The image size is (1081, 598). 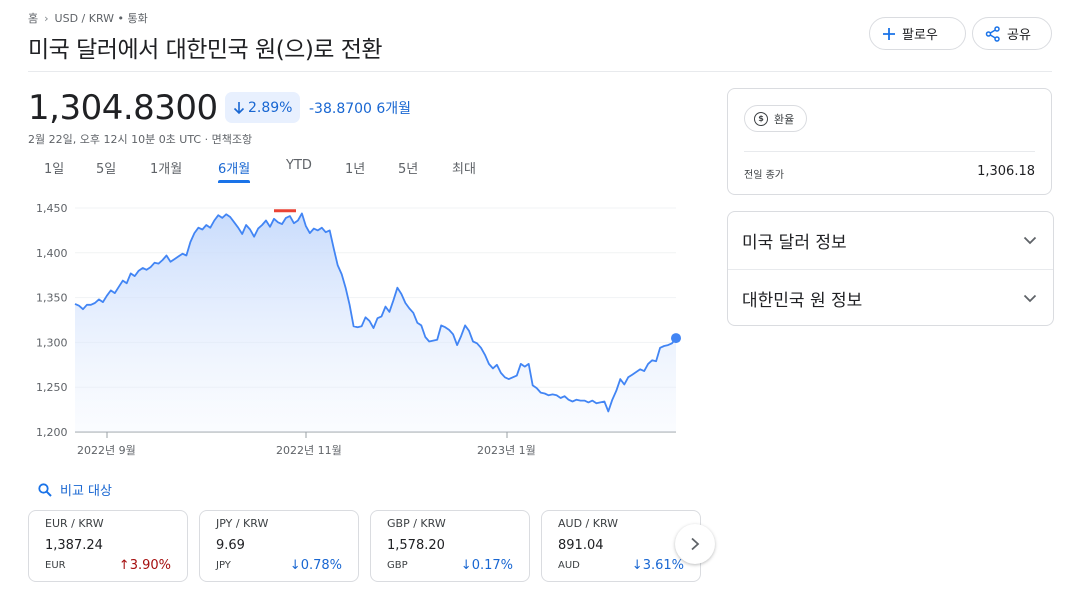 I want to click on x-tick-label: 2022년 9월, so click(x=106, y=450).